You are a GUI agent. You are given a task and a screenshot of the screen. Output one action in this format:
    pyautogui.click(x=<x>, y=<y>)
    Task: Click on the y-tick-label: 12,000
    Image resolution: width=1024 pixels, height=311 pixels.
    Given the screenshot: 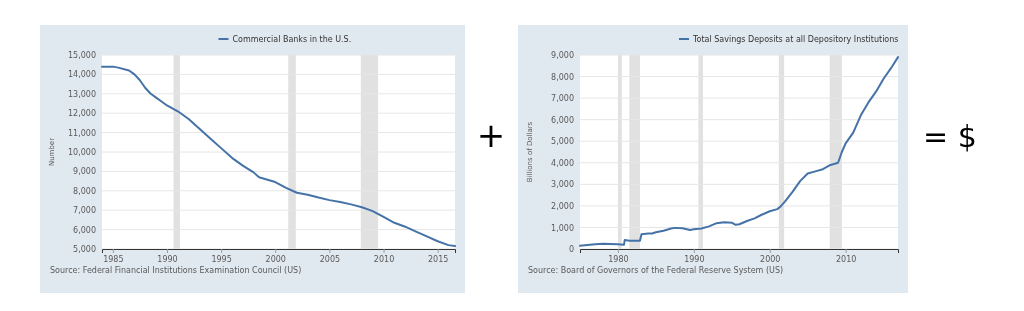 What is the action you would take?
    pyautogui.click(x=82, y=114)
    